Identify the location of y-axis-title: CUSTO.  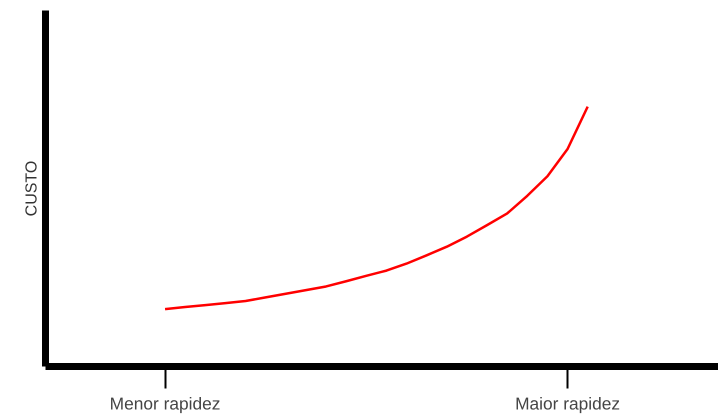
(32, 188).